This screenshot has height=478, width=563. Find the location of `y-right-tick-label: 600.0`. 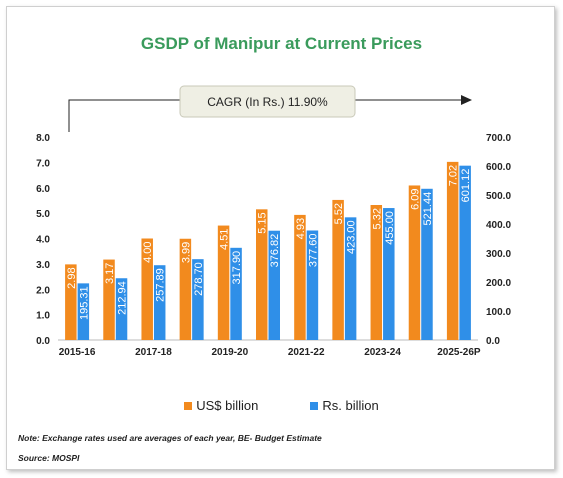

y-right-tick-label: 600.0 is located at coordinates (498, 167).